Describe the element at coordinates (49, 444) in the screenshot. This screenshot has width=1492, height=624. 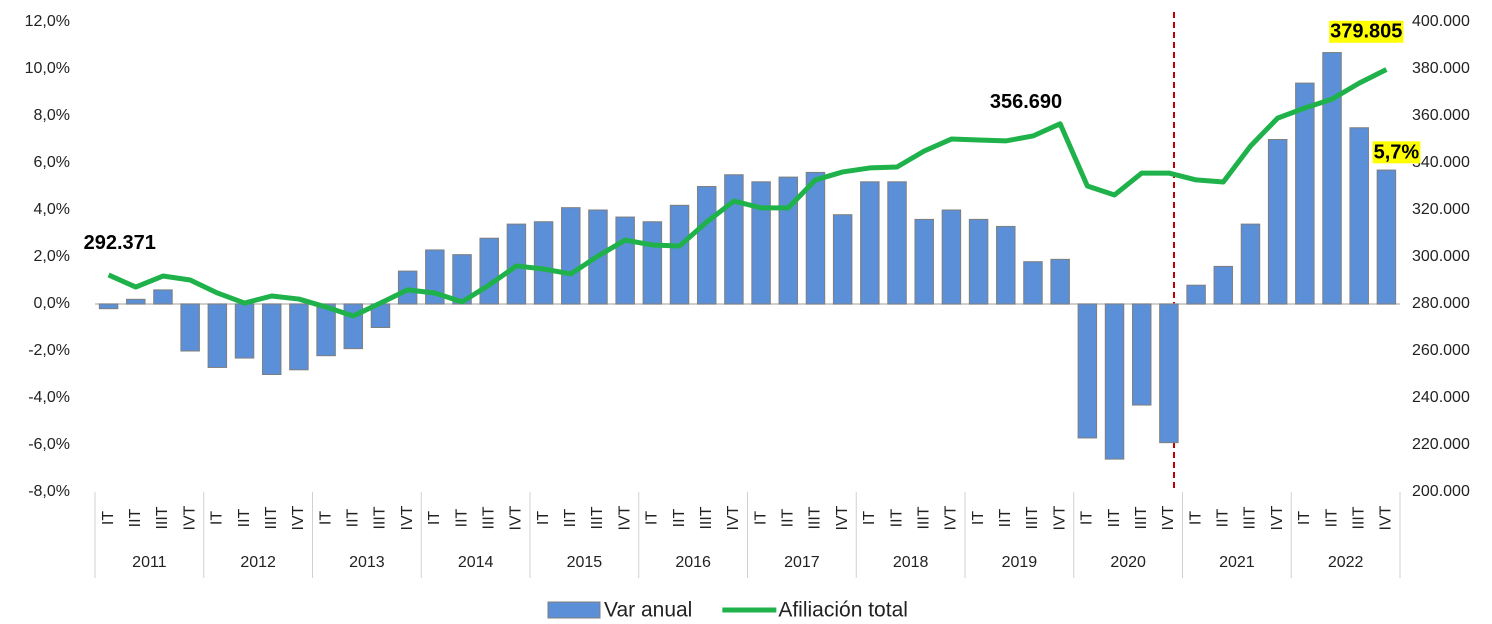
I see `y-tick-label: -6,0%` at that location.